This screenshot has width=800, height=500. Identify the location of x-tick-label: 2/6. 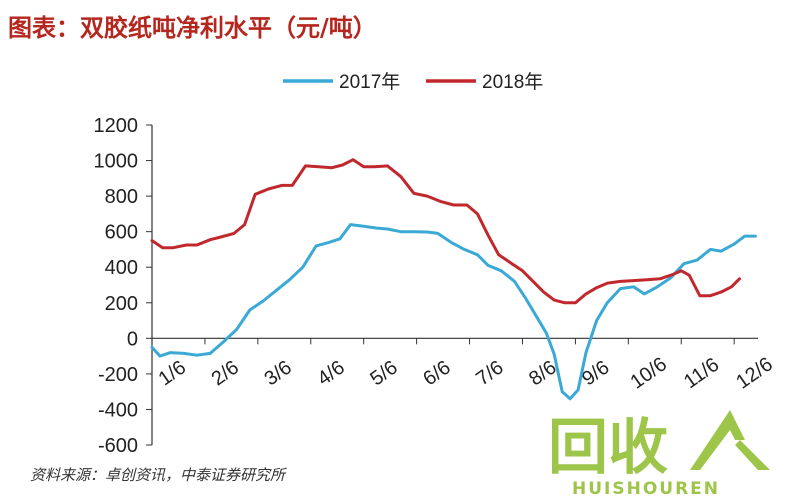
(225, 373).